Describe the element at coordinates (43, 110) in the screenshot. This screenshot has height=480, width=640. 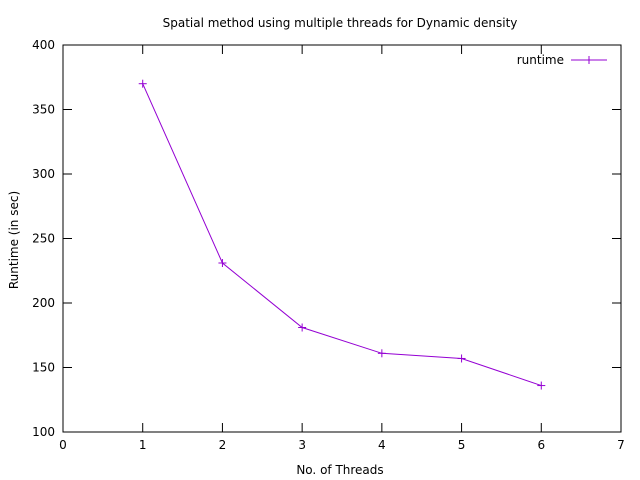
I see `y-tick-label: 350` at that location.